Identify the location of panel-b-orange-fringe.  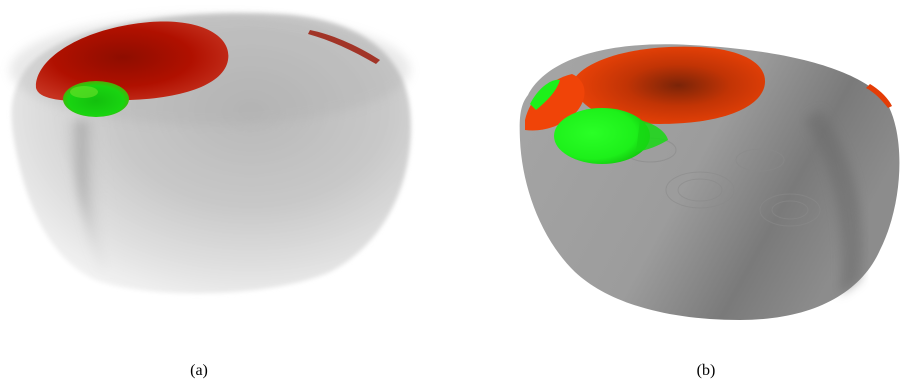
(879, 96).